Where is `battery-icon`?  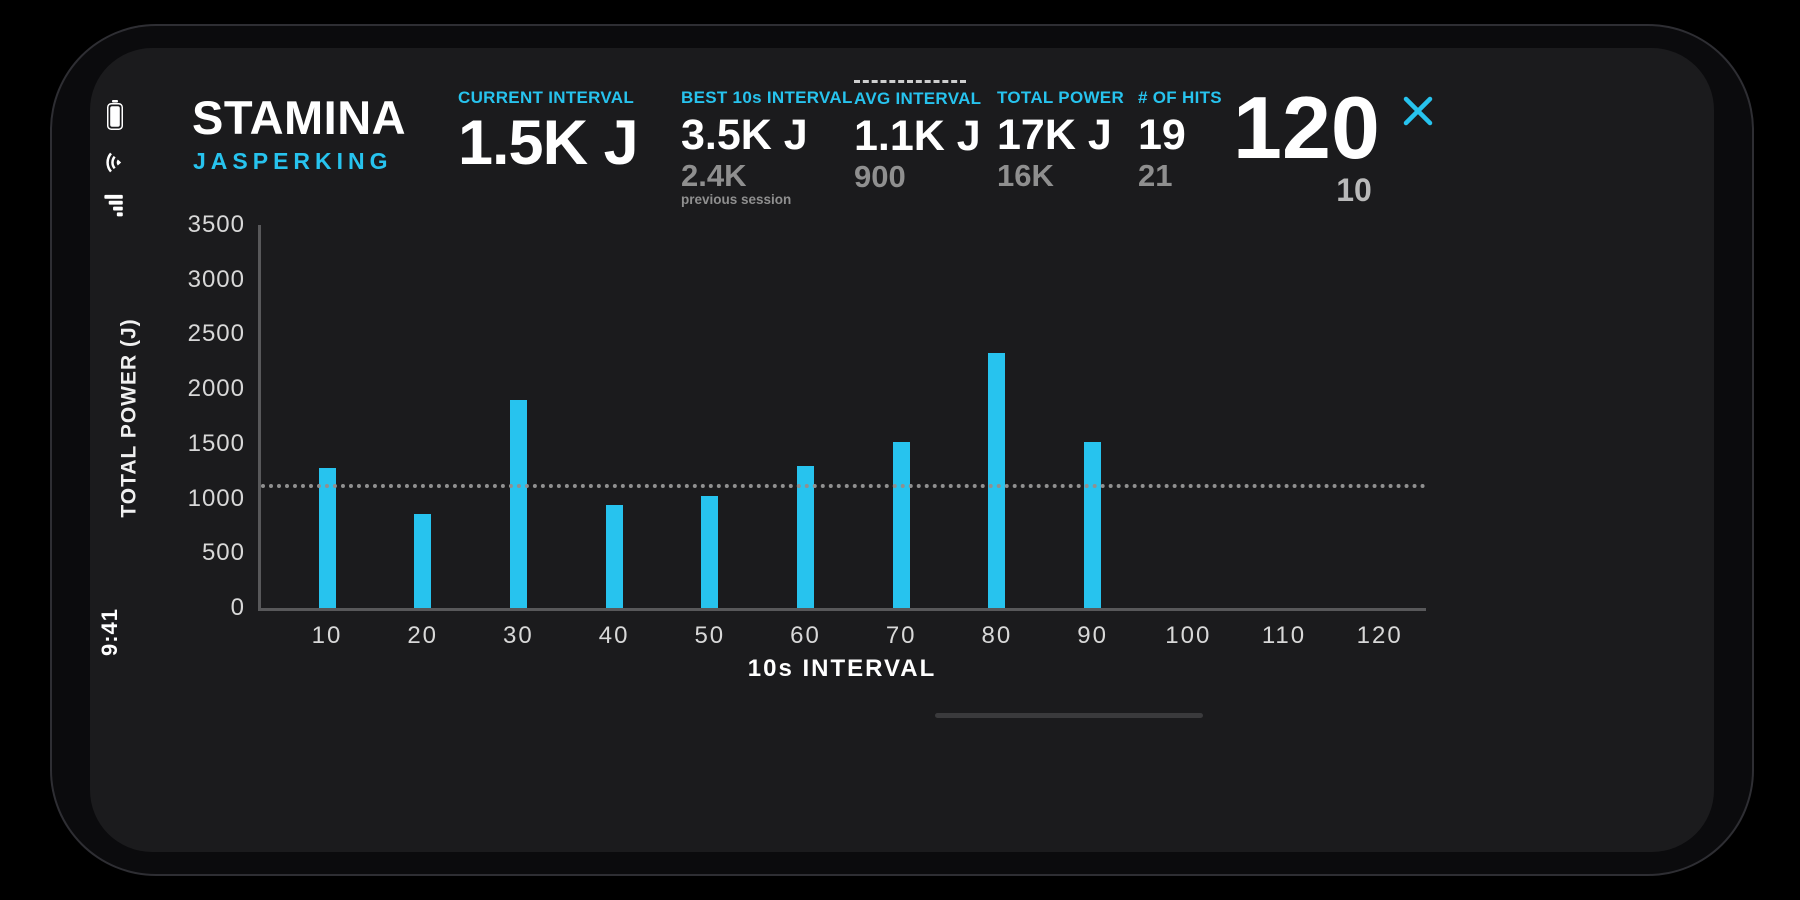
battery-icon is located at coordinates (115, 117).